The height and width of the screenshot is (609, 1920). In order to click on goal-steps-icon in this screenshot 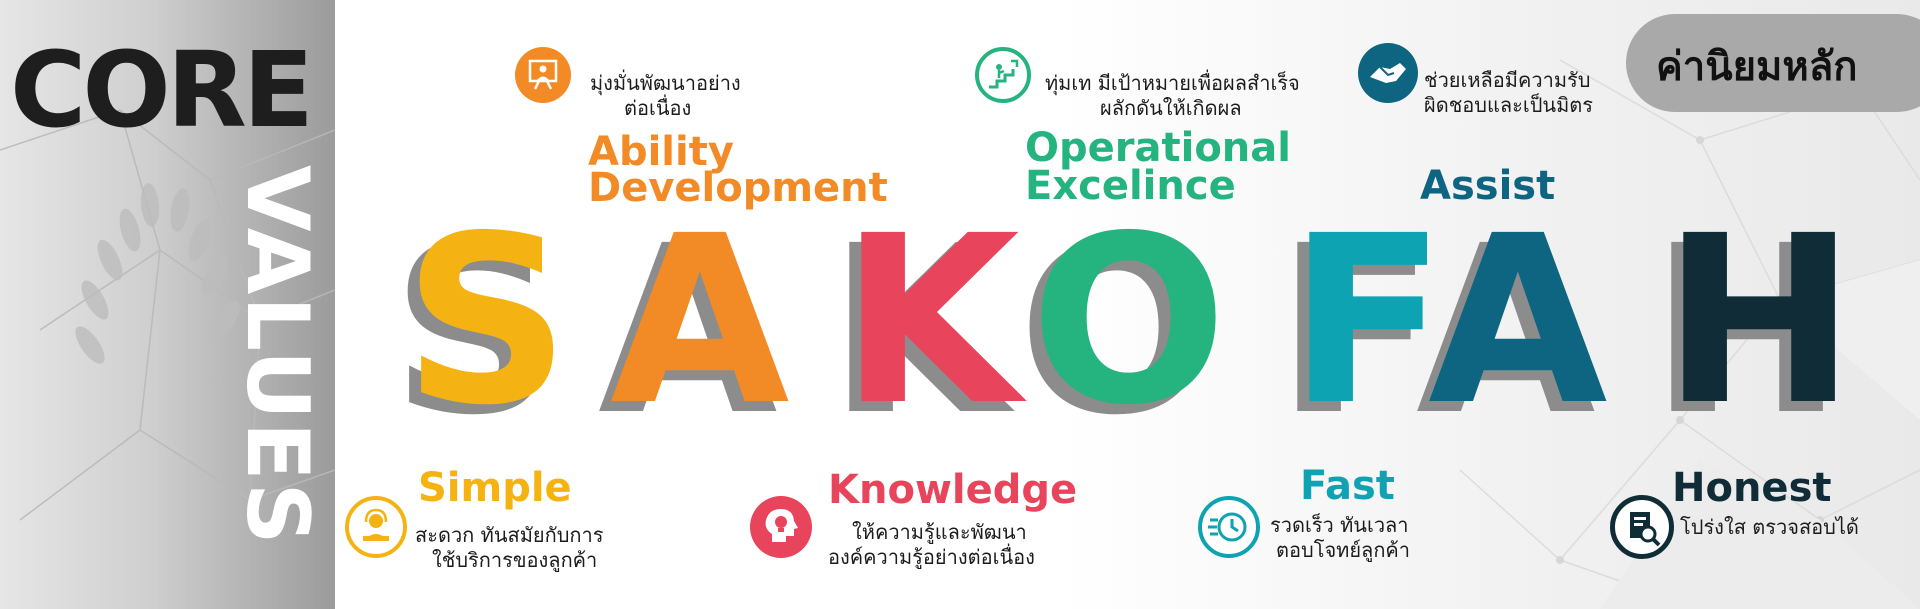, I will do `click(1003, 75)`.